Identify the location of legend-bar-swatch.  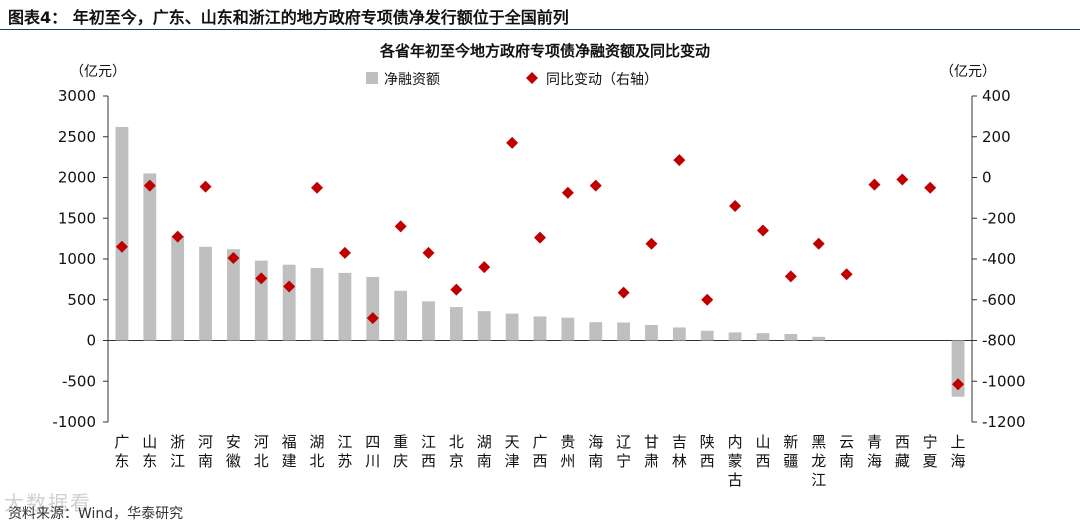
(372, 78).